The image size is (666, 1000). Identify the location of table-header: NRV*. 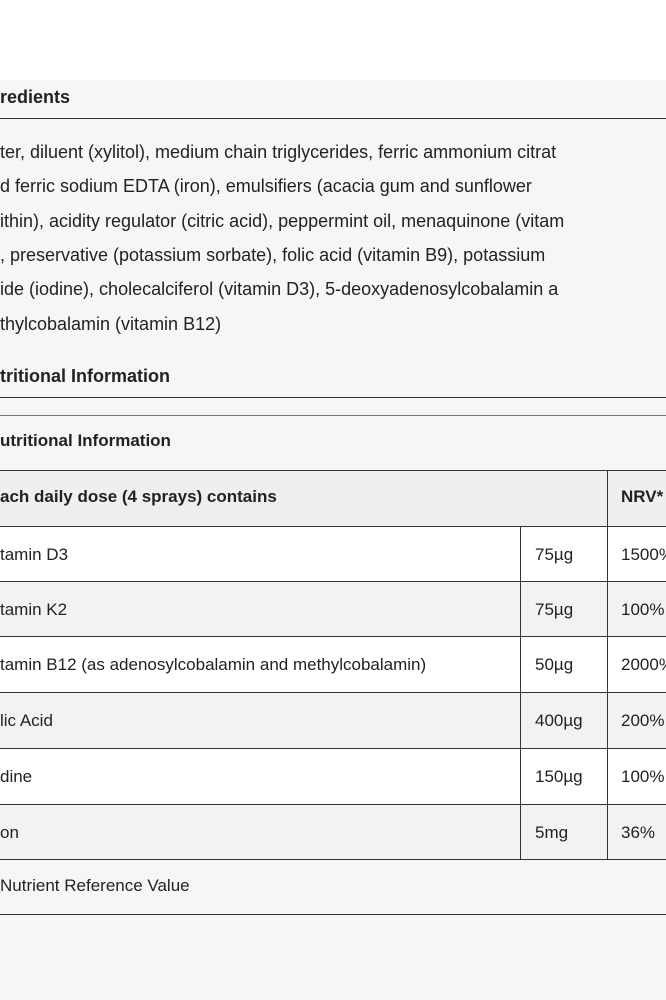
(642, 496).